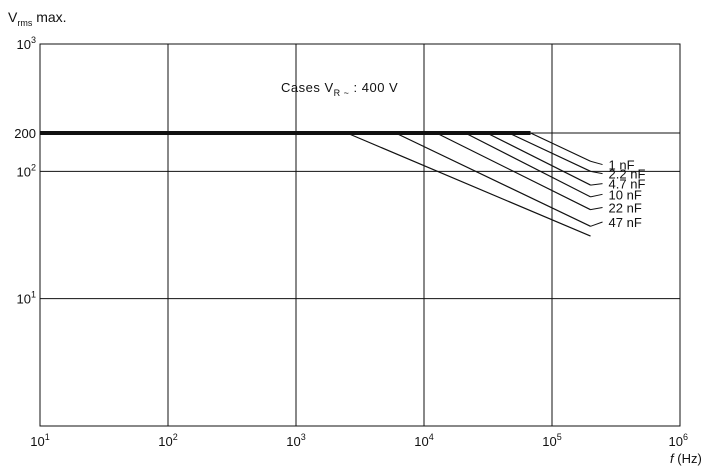 The image size is (711, 466). I want to click on y-tick-label: 10¹, so click(26, 298).